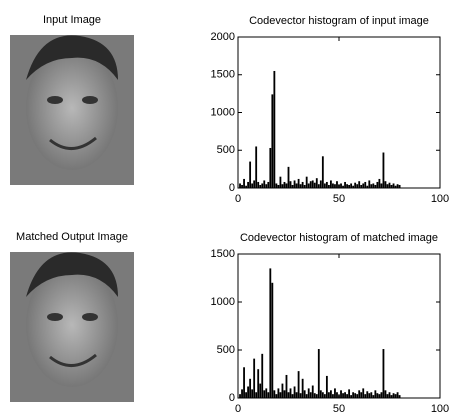 This screenshot has width=469, height=420. What do you see at coordinates (232, 188) in the screenshot?
I see `y-tick-label: 0` at bounding box center [232, 188].